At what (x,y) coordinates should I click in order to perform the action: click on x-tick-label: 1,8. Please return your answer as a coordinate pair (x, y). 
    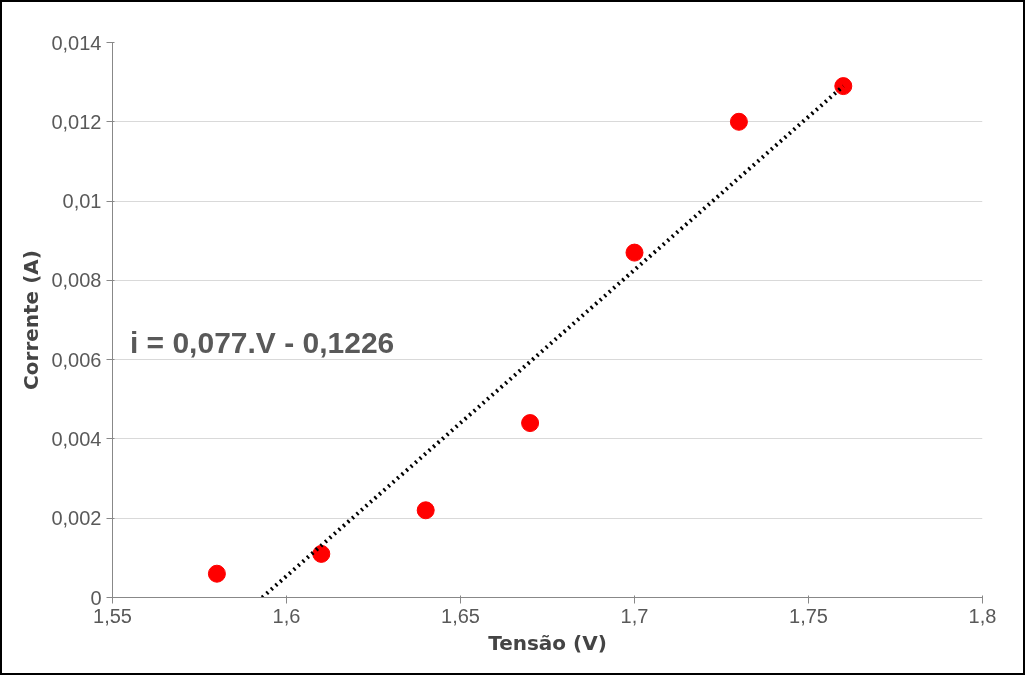
    Looking at the image, I should click on (982, 615).